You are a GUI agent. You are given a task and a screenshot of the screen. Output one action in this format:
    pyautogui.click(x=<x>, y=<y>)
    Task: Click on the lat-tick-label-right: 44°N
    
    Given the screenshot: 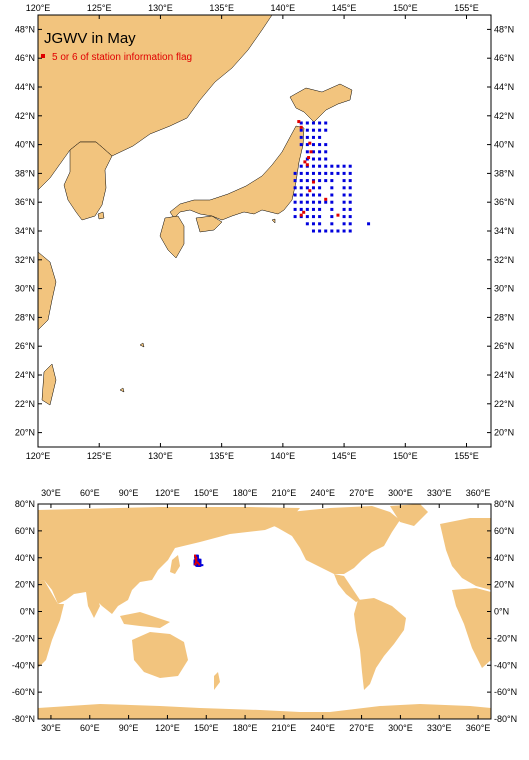 What is the action you would take?
    pyautogui.click(x=504, y=87)
    